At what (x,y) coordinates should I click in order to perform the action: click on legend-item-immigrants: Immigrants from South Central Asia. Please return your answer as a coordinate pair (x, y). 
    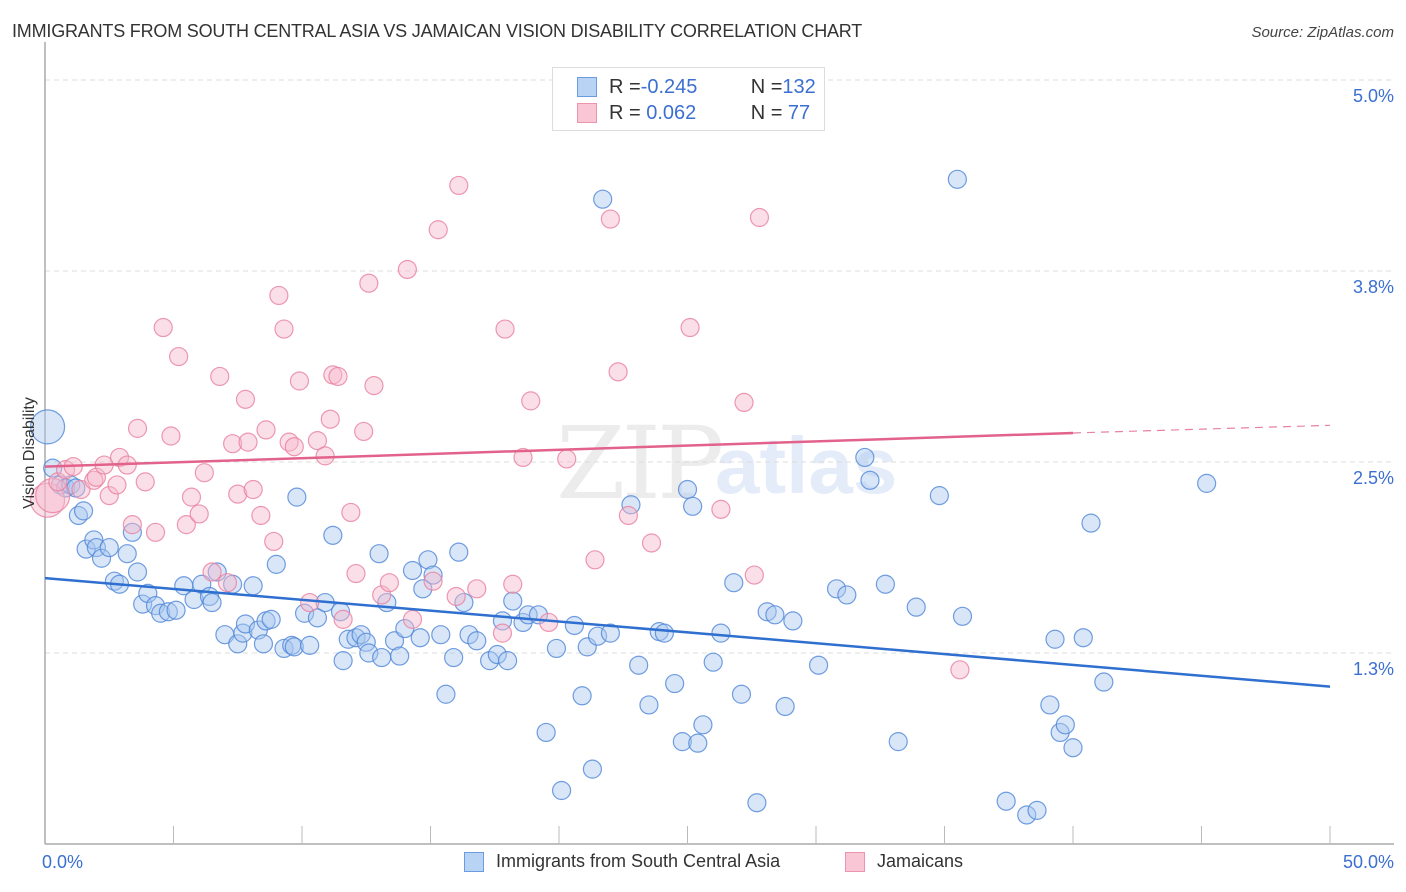
    Looking at the image, I should click on (622, 861).